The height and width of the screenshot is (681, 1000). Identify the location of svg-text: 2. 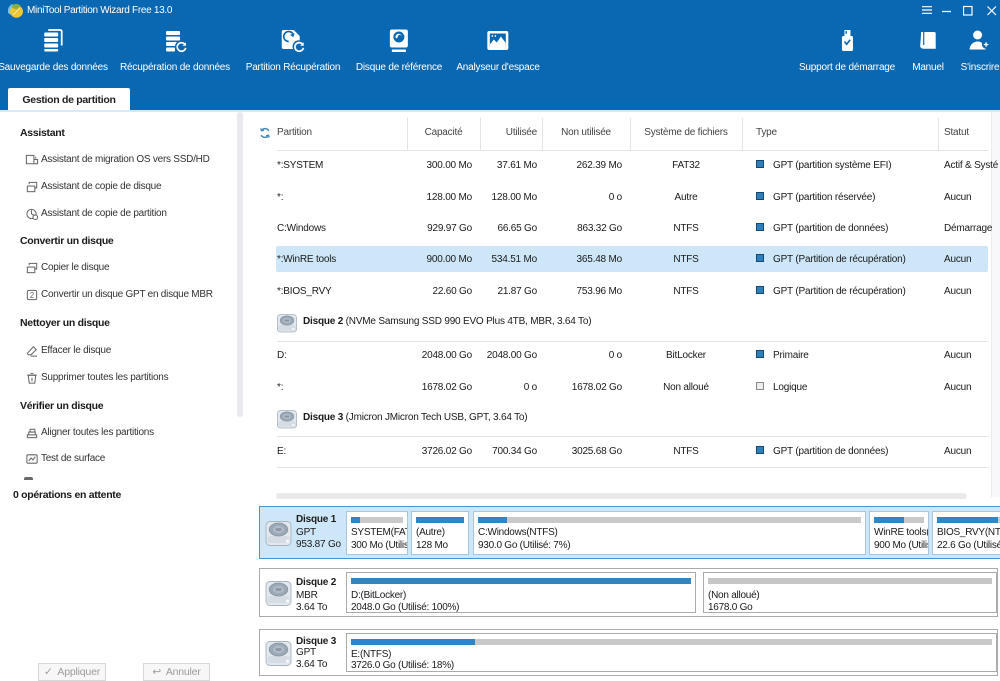
(32, 295).